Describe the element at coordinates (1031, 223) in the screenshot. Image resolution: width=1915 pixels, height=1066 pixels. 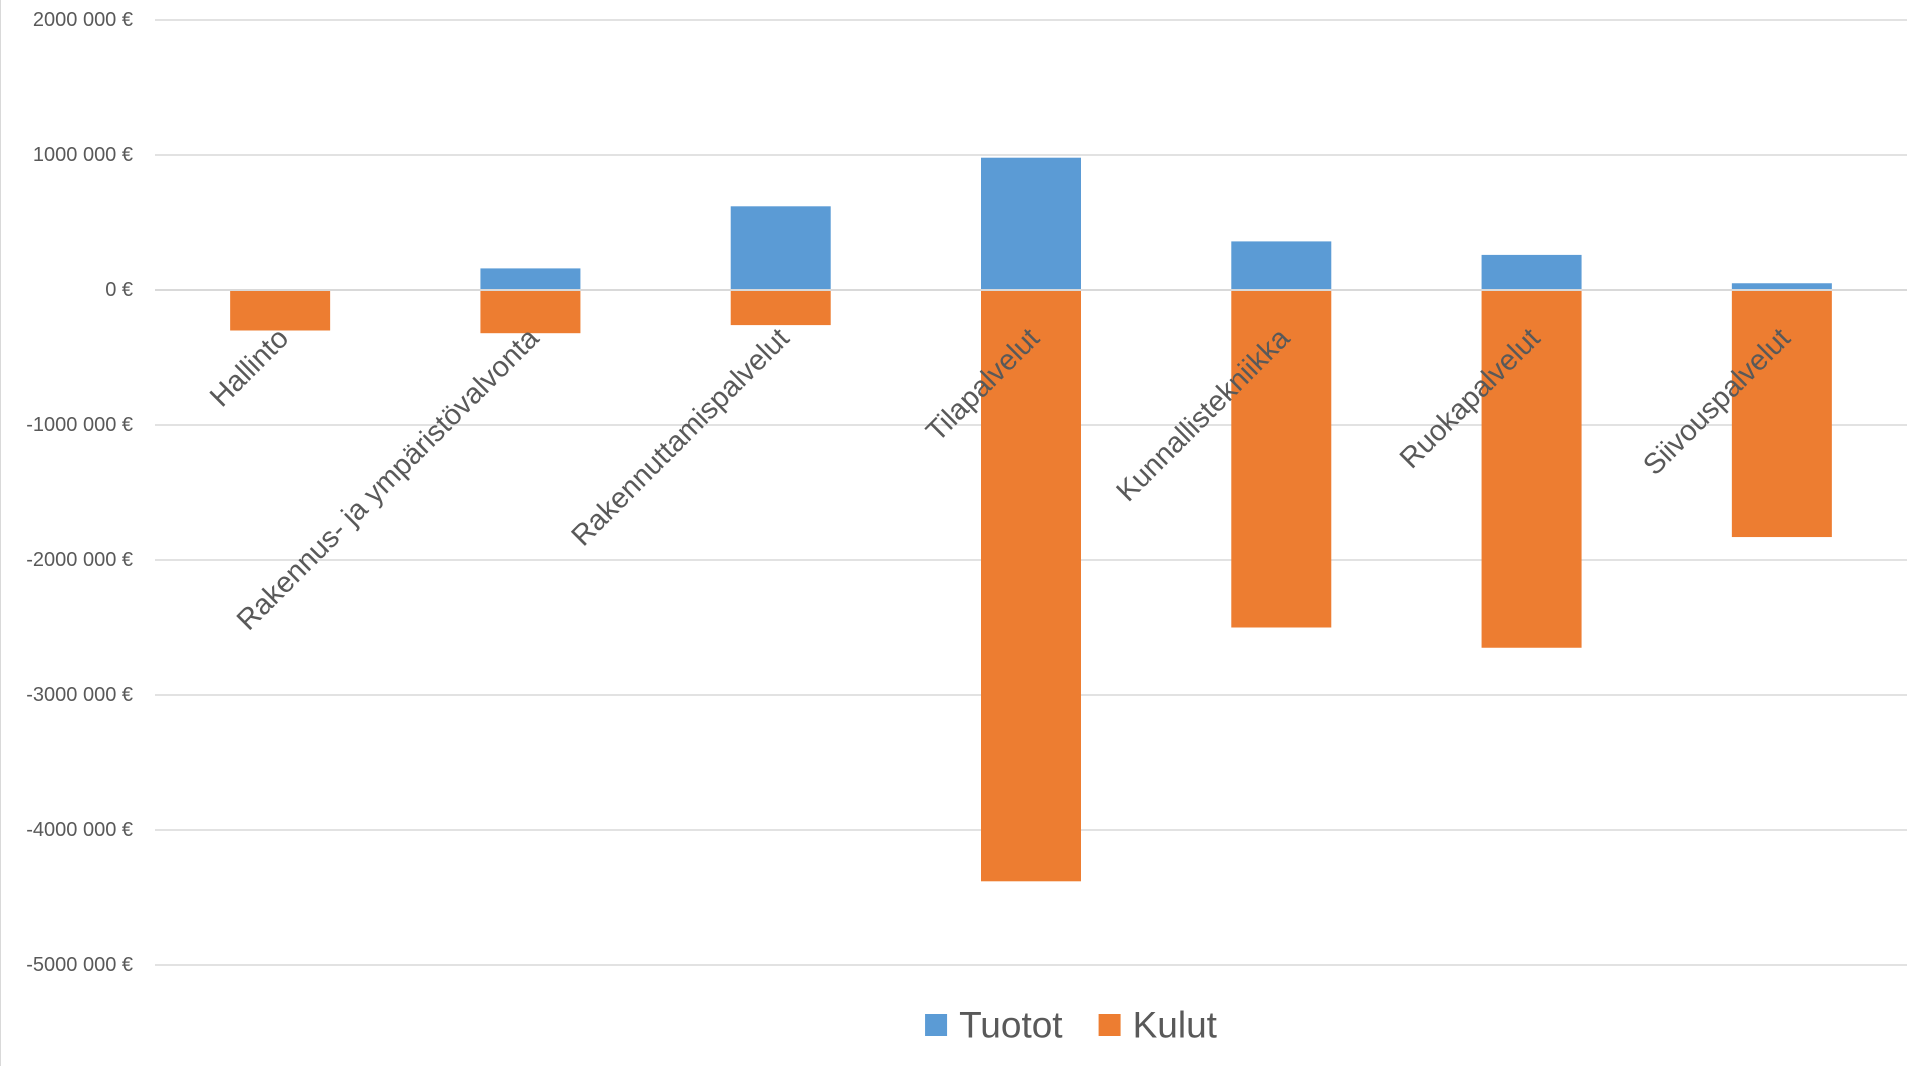
I see `bar-tuotot-tilapalvelut` at that location.